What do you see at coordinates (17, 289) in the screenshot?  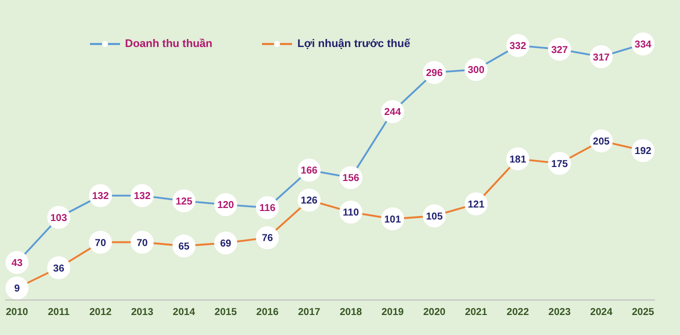 I see `data-label: 9` at bounding box center [17, 289].